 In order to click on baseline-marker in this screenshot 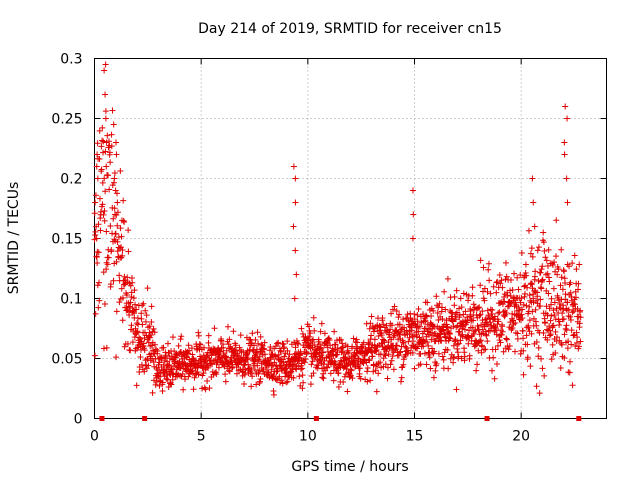, I will do `click(579, 418)`.